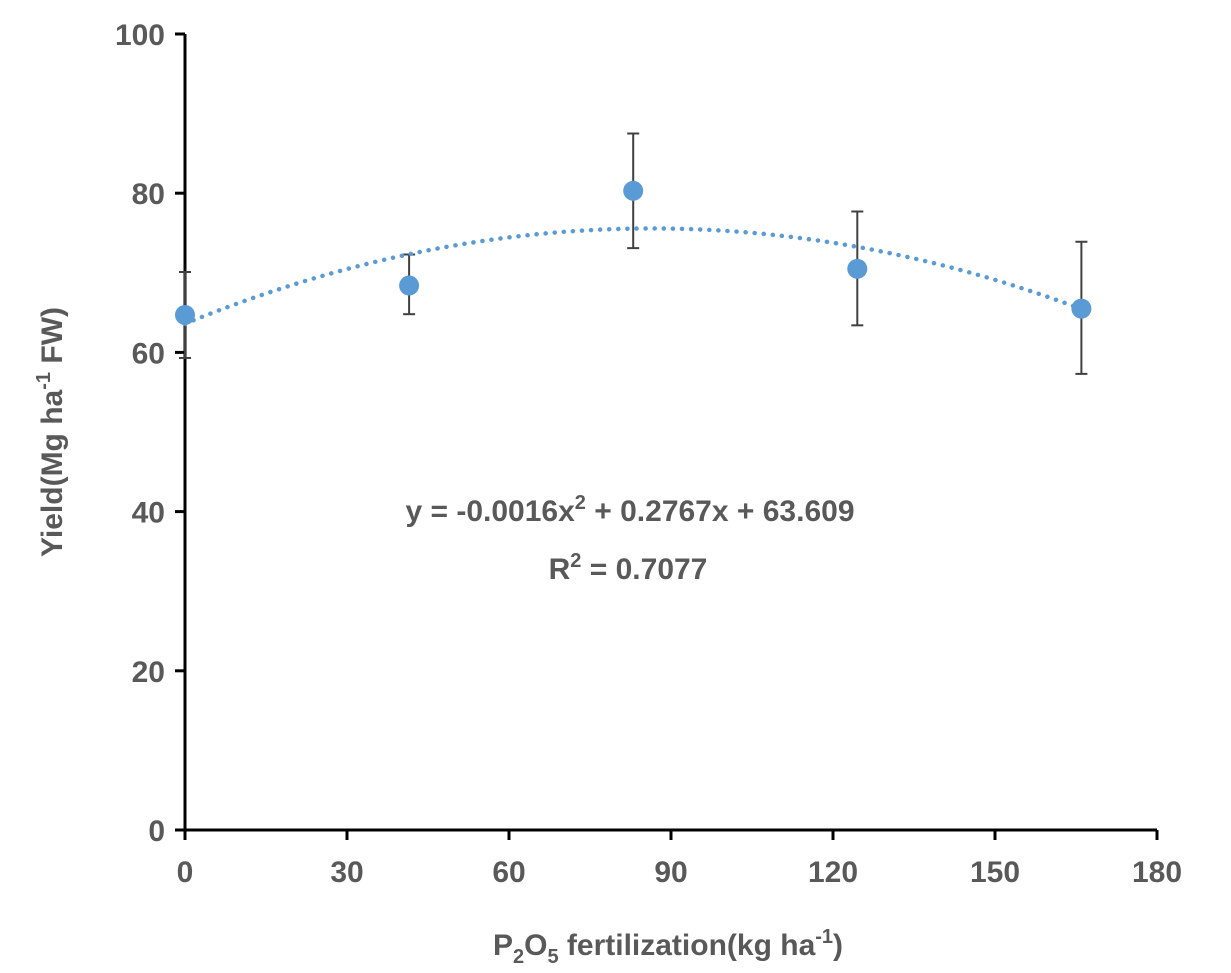 The height and width of the screenshot is (973, 1231). What do you see at coordinates (148, 353) in the screenshot?
I see `y-tick-label: 60` at bounding box center [148, 353].